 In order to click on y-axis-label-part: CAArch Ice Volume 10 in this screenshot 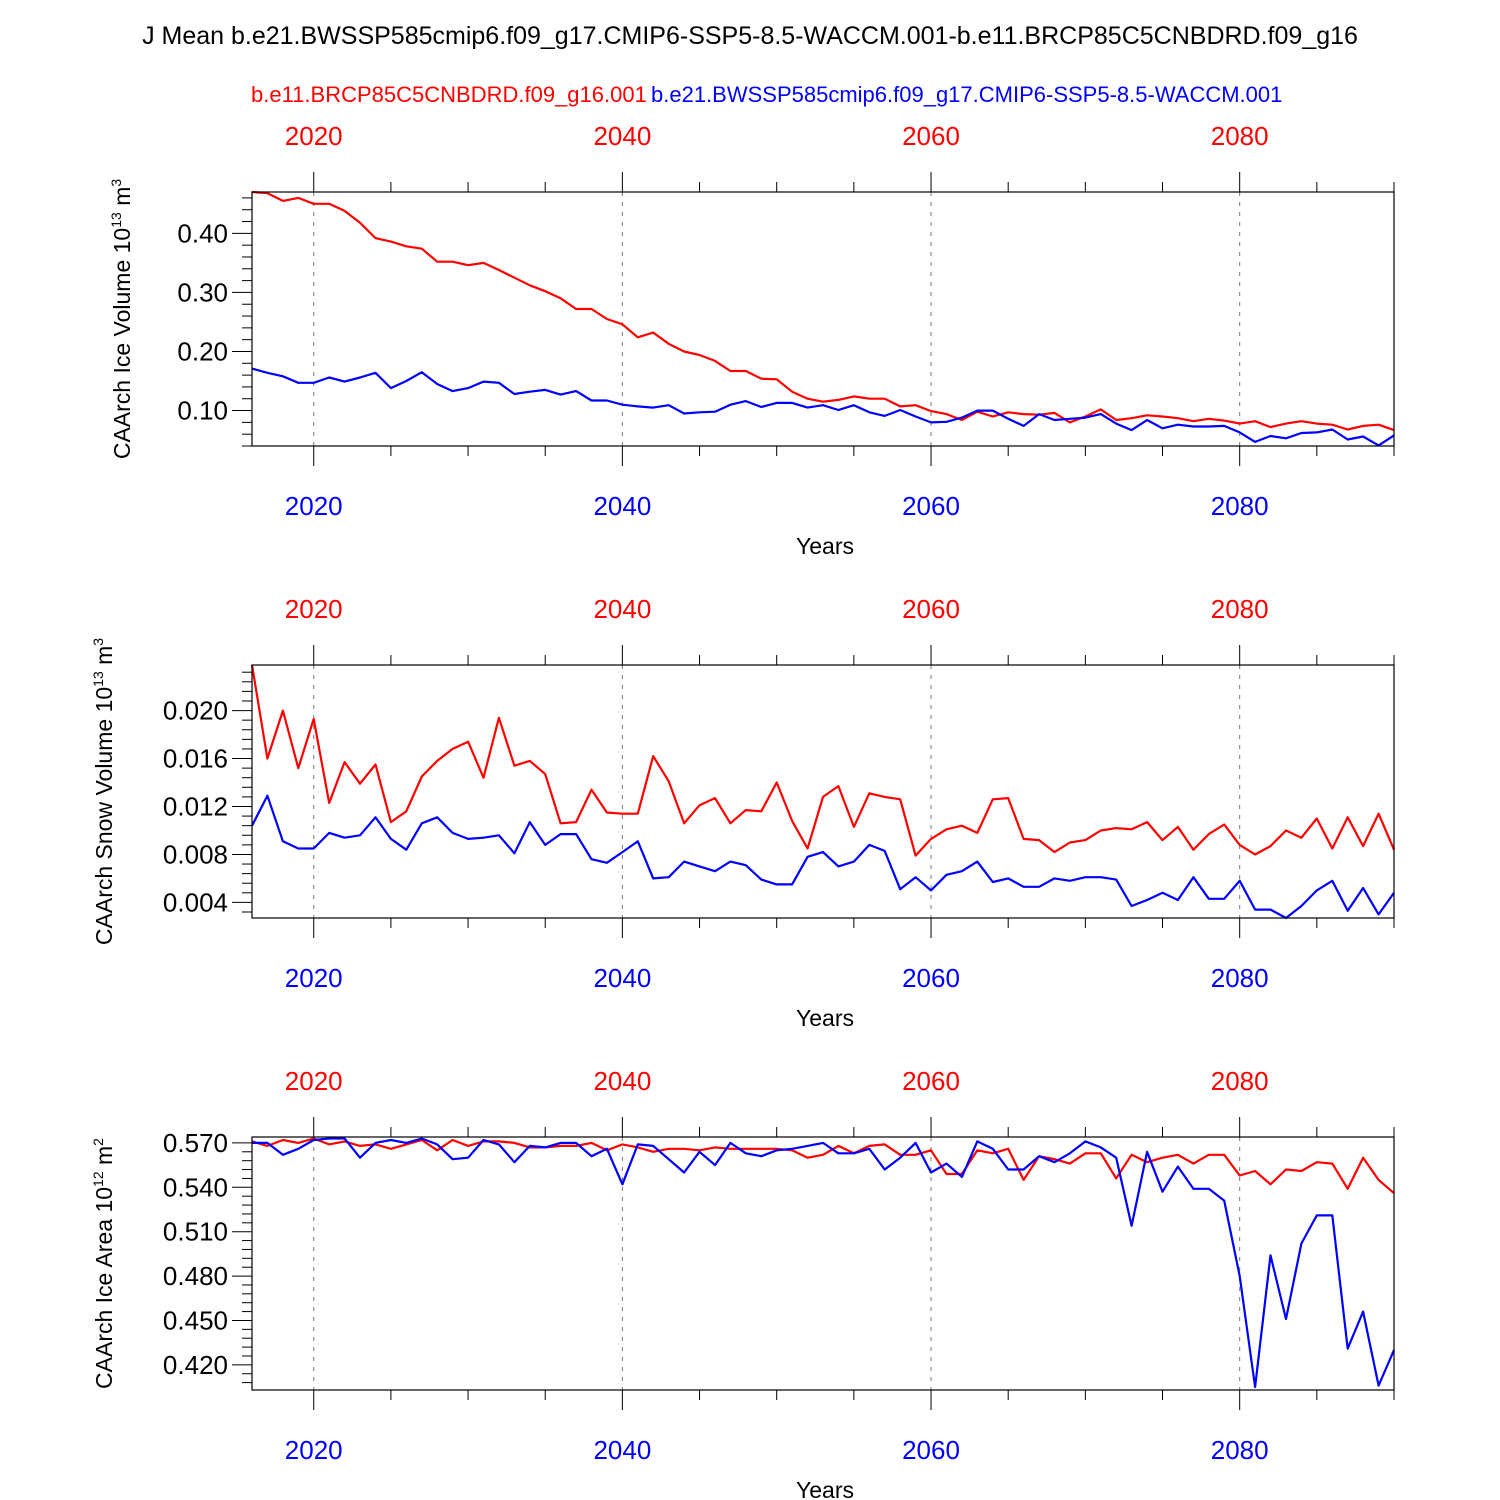, I will do `click(122, 343)`.